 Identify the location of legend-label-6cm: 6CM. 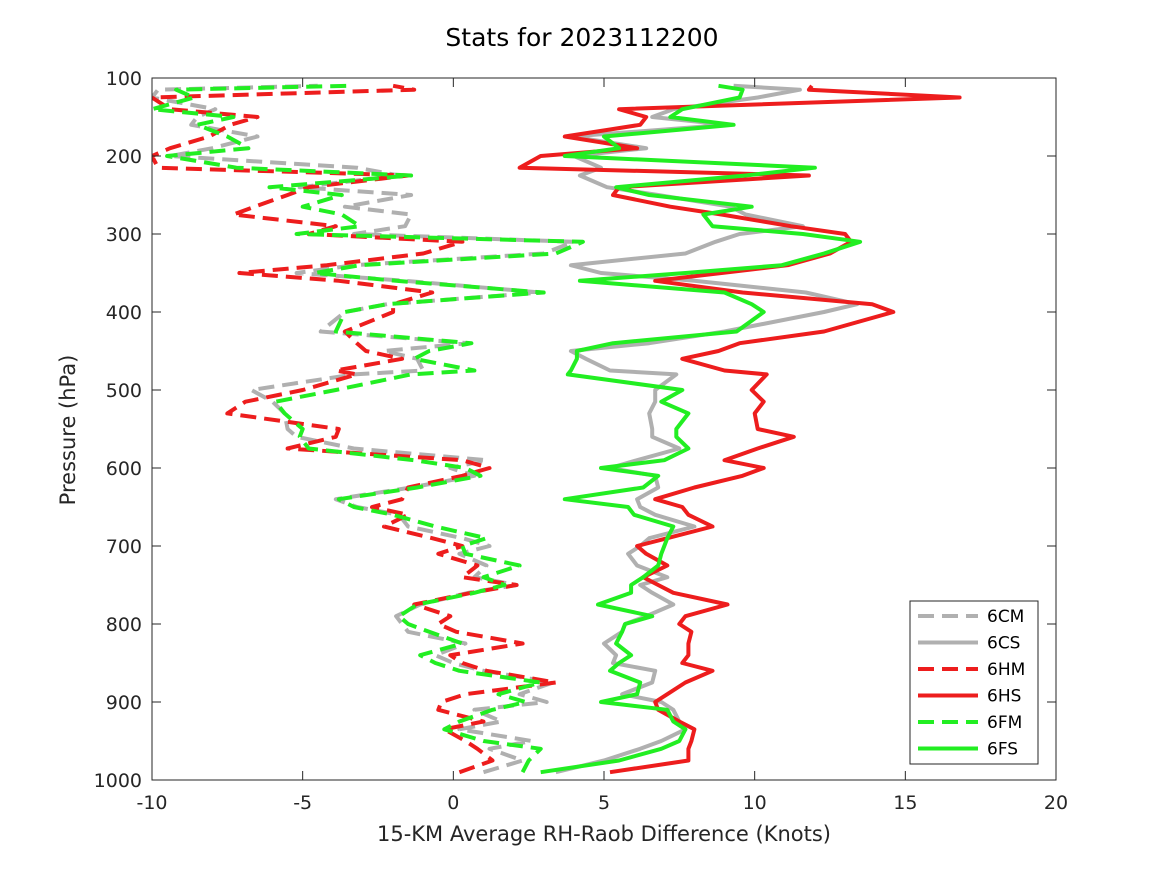
(1005, 617).